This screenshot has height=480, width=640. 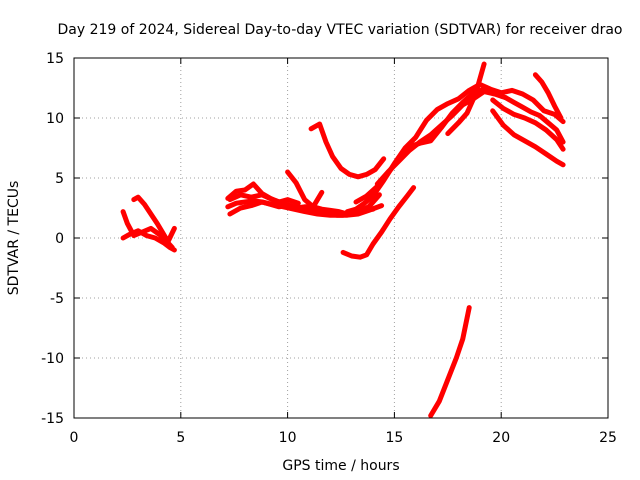 What do you see at coordinates (340, 466) in the screenshot?
I see `x-axis-label: GPS time / hours` at bounding box center [340, 466].